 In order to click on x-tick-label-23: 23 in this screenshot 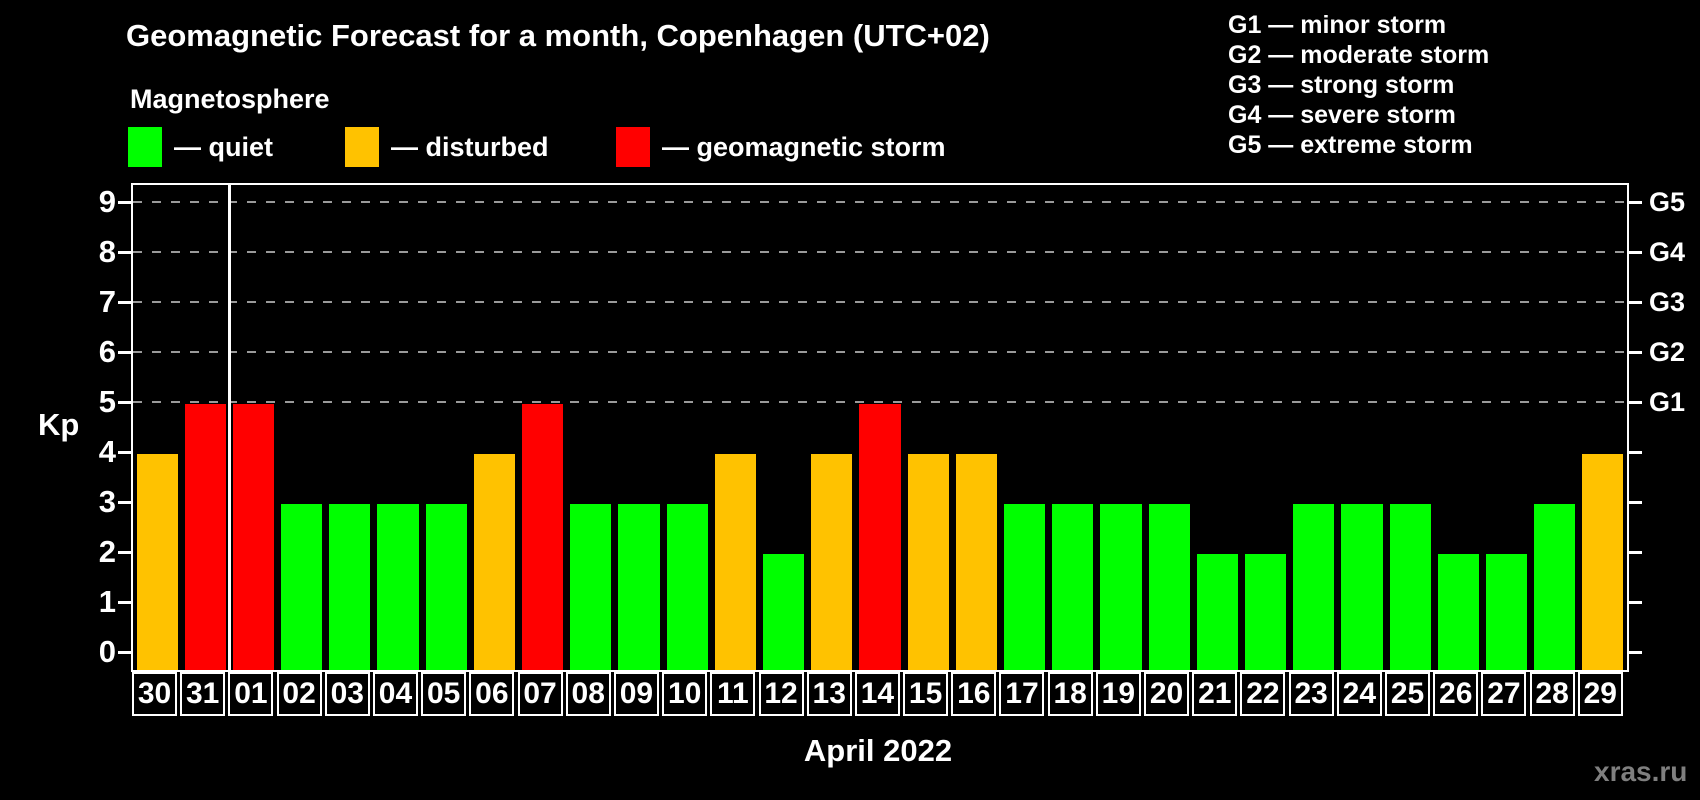, I will do `click(1311, 694)`.